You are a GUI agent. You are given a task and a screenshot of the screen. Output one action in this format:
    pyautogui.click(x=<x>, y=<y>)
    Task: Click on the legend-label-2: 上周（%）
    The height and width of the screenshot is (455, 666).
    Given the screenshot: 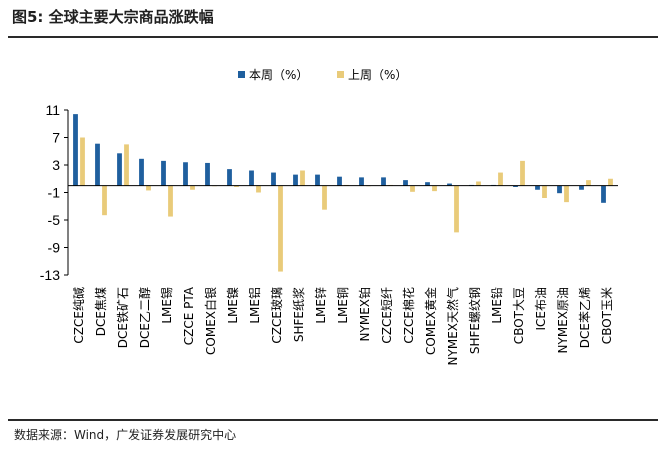 What is the action you would take?
    pyautogui.click(x=377, y=75)
    